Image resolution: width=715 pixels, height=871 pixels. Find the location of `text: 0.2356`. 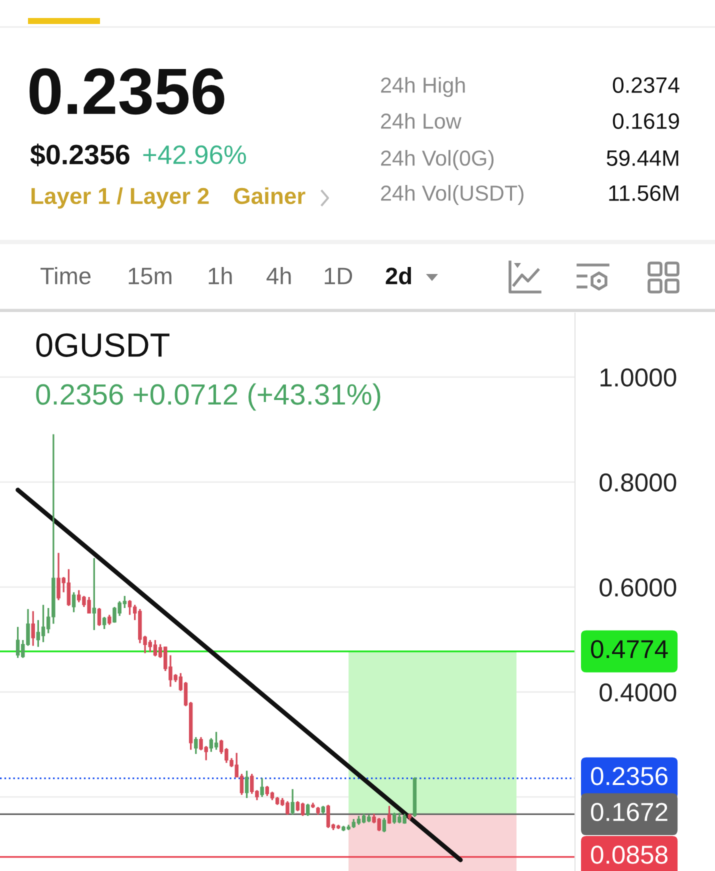

text: 0.2356 is located at coordinates (127, 91).